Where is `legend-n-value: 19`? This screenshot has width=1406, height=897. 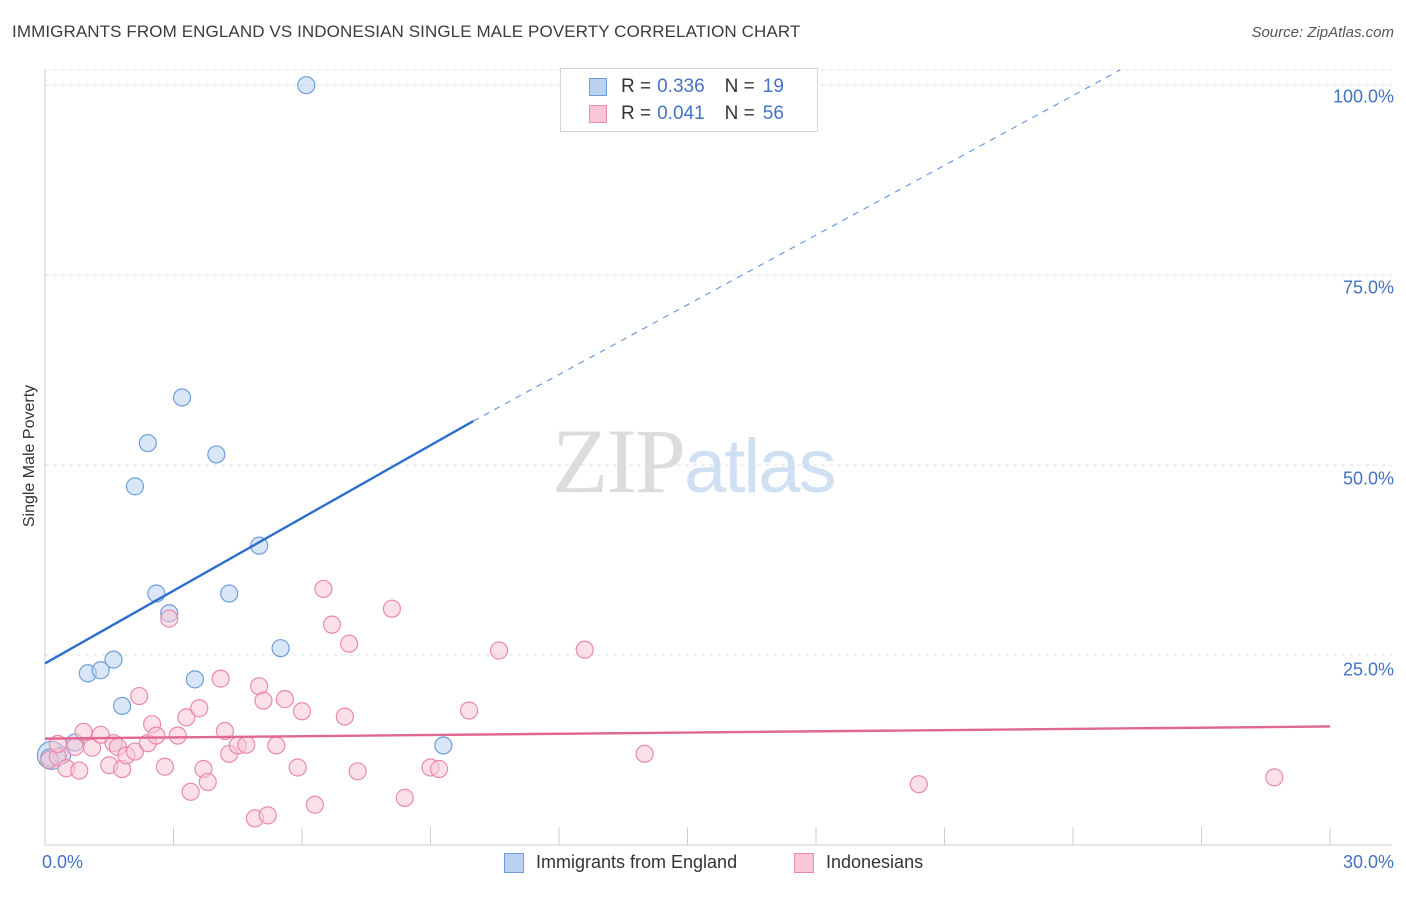
legend-n-value: 19 is located at coordinates (773, 86).